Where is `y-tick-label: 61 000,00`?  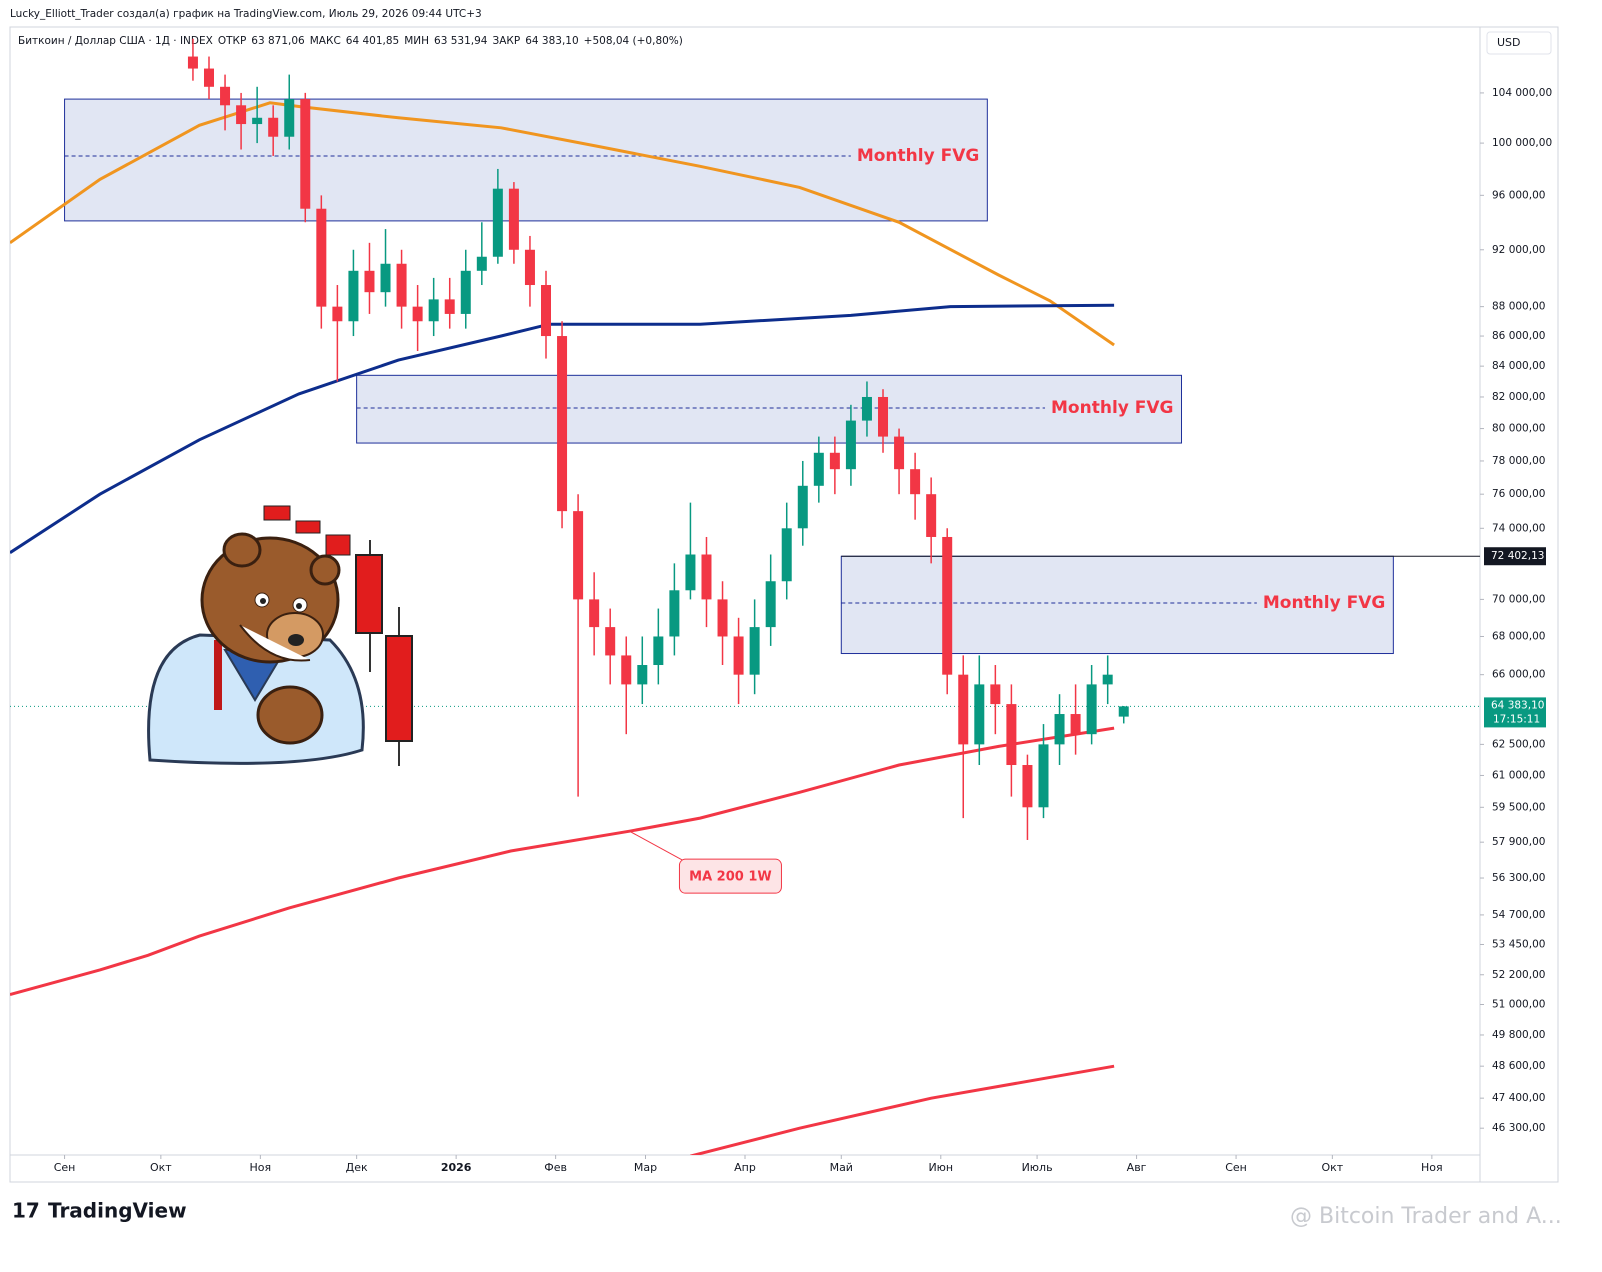 y-tick-label: 61 000,00 is located at coordinates (1518, 775).